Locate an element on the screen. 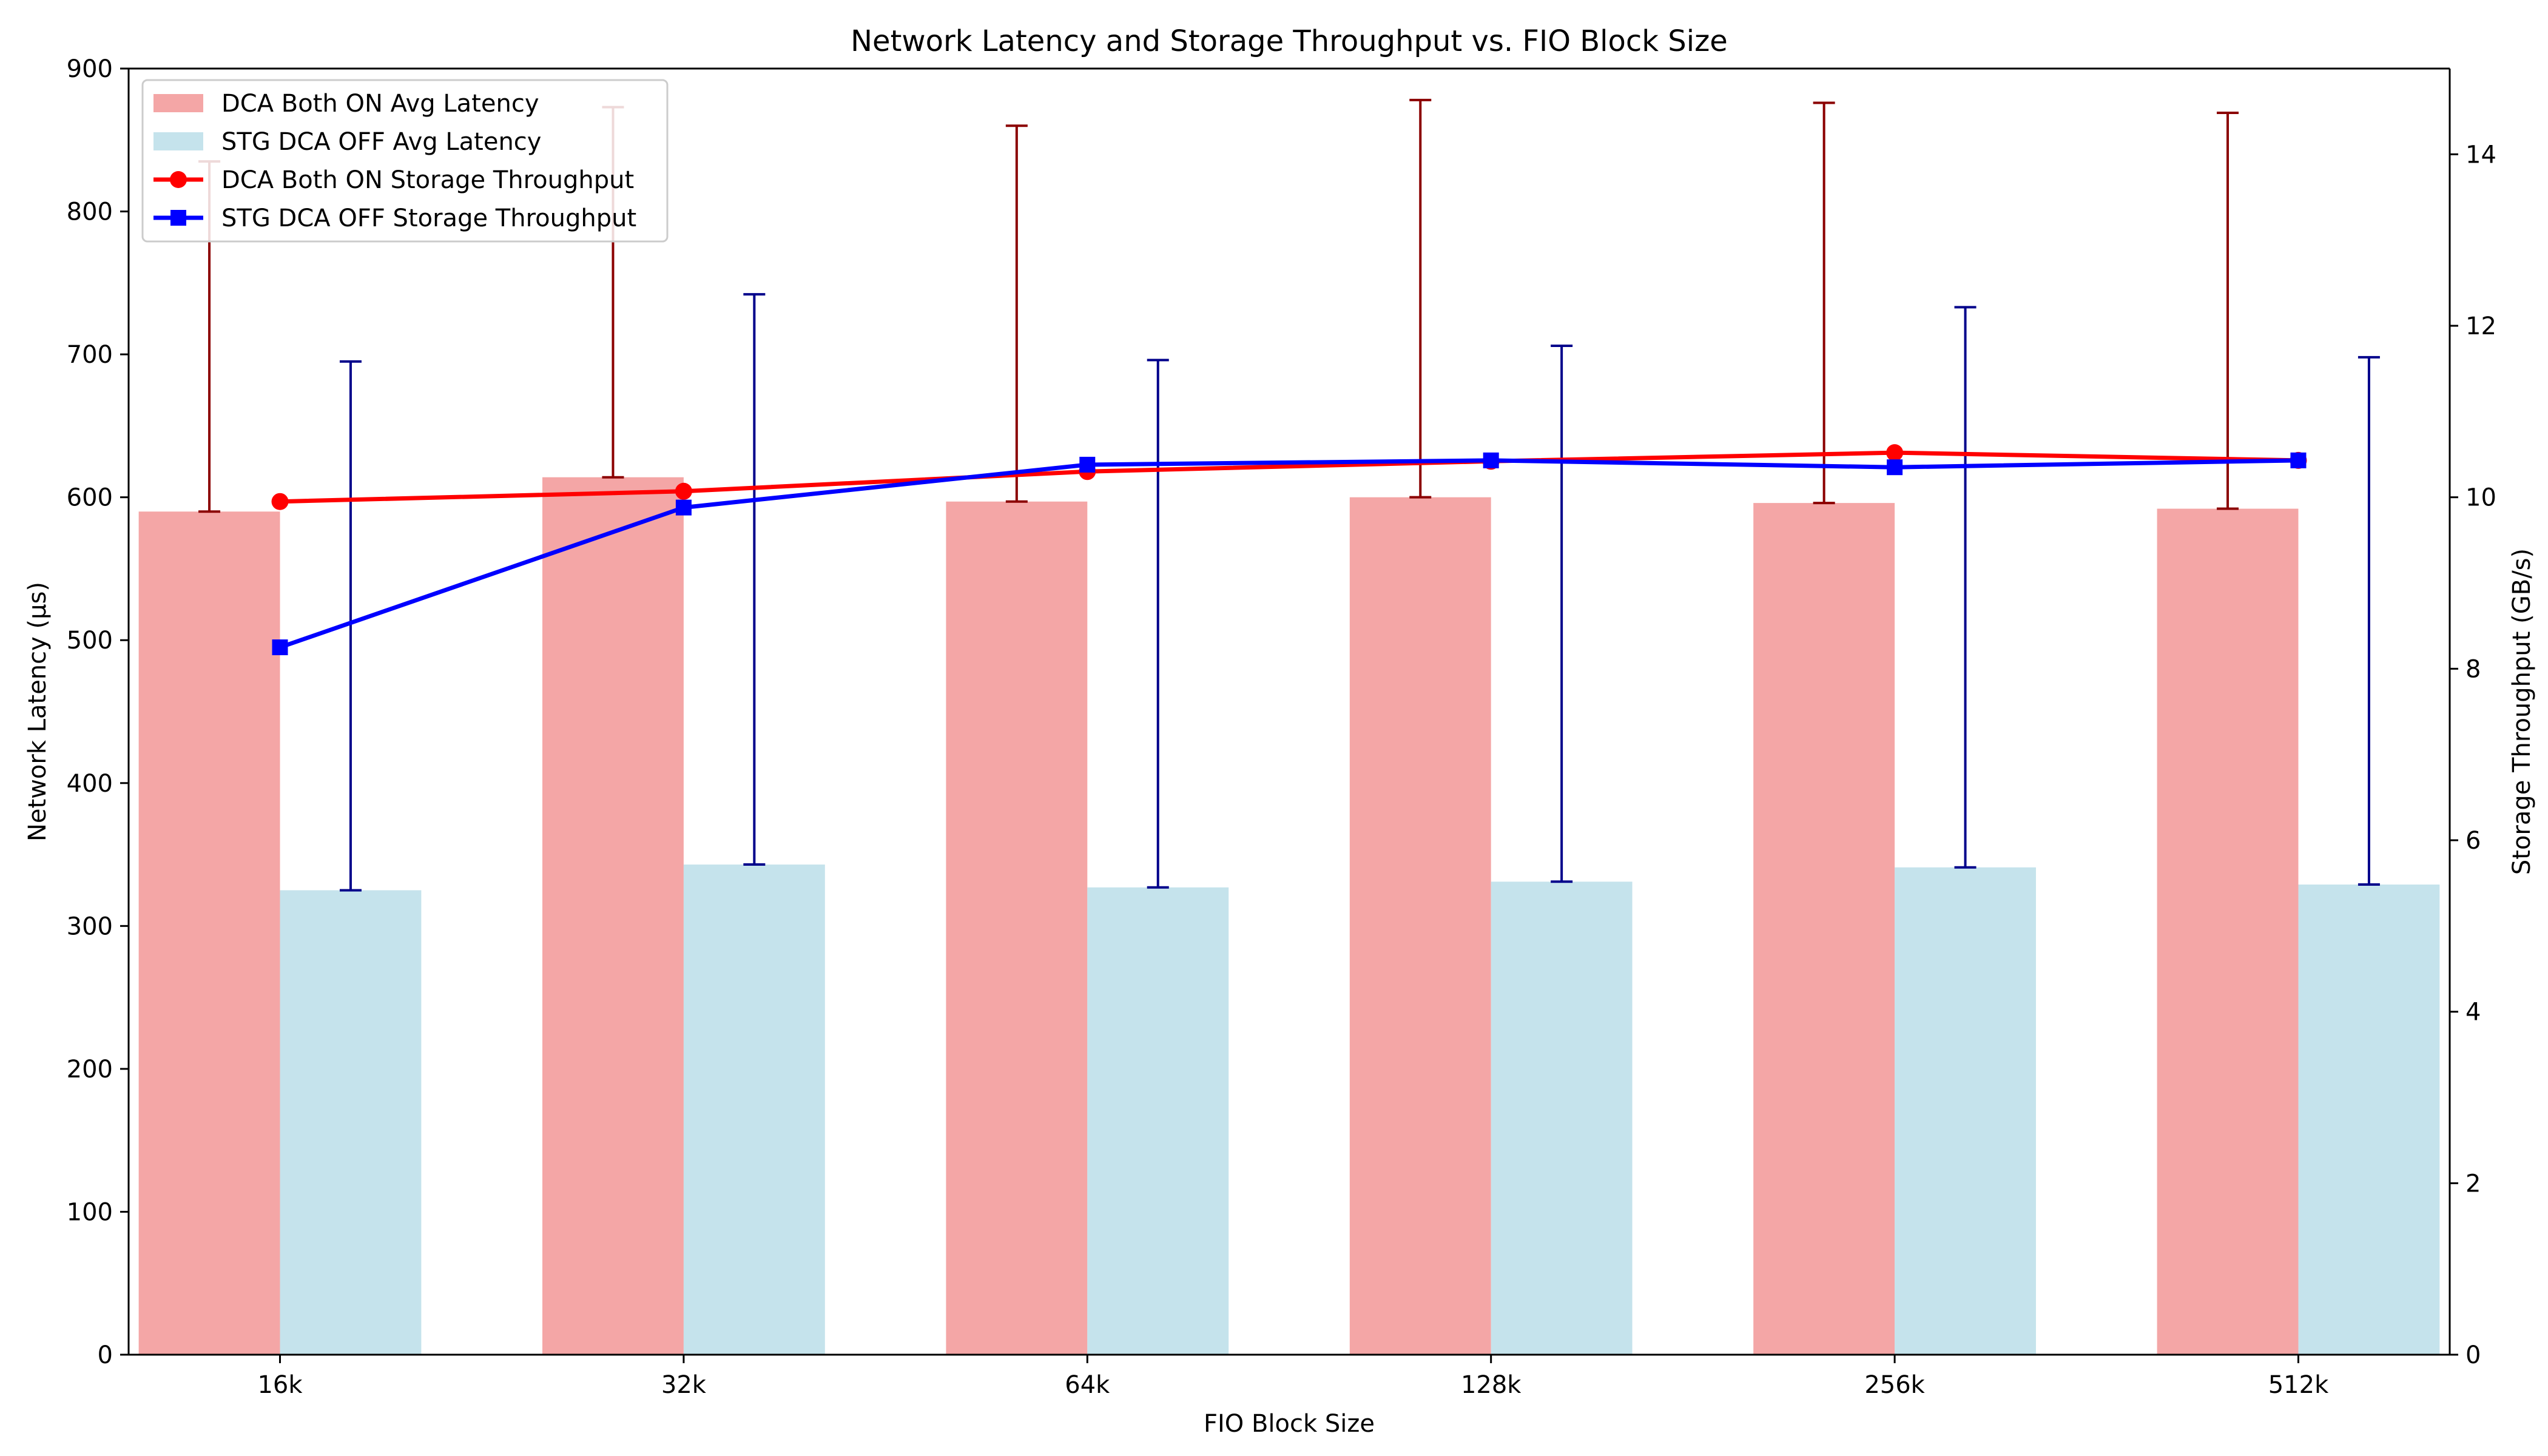  y-tick-label: 800 is located at coordinates (90, 212).